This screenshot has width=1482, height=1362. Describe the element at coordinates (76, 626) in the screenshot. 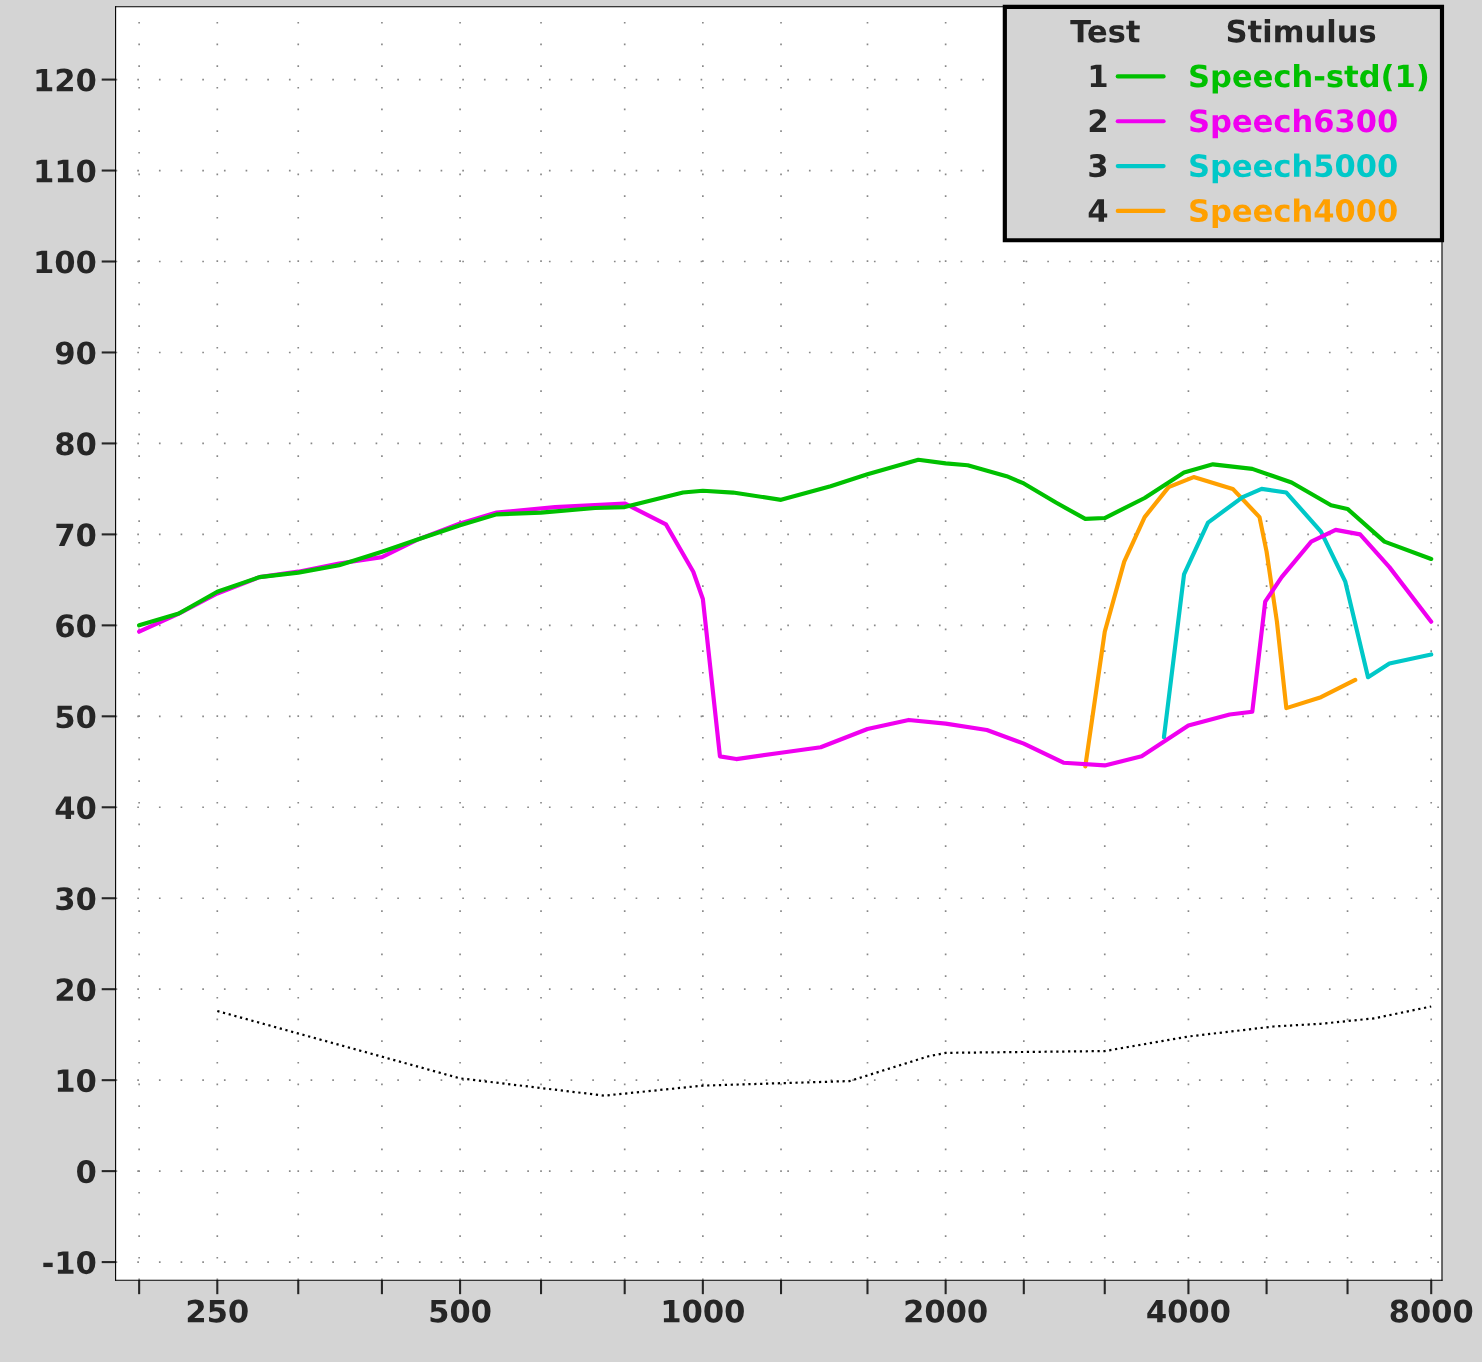

I see `y-tick-label: 60` at that location.